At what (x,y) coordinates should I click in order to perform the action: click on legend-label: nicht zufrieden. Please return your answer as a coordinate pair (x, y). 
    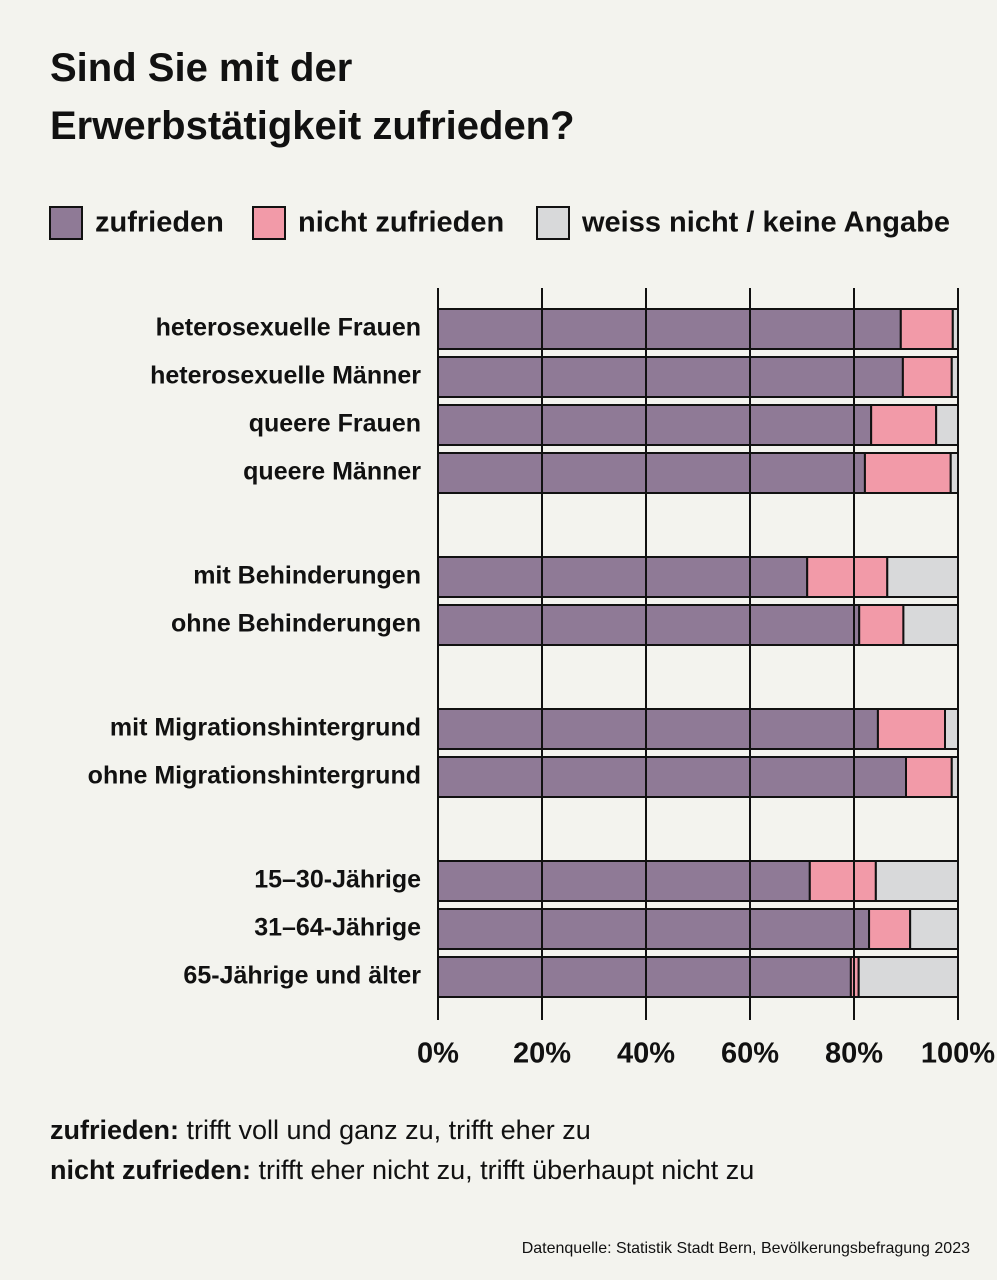
    Looking at the image, I should click on (401, 223).